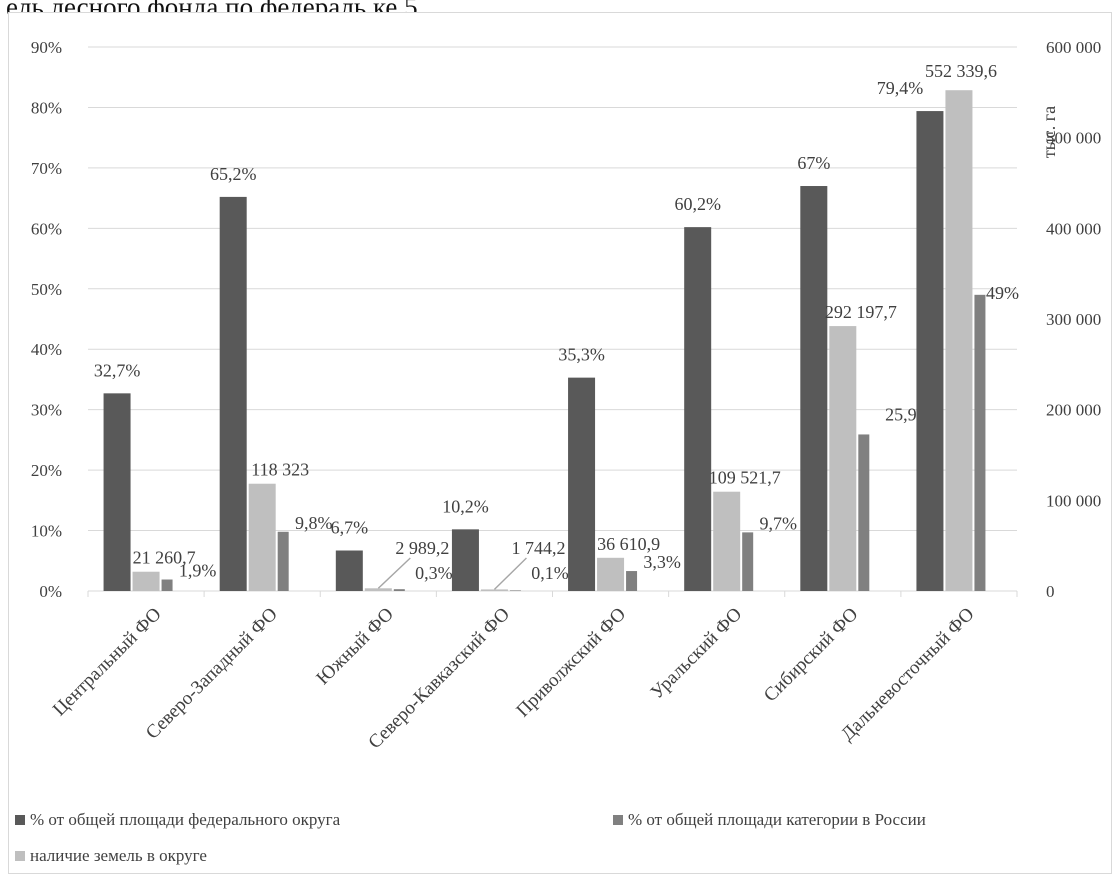  I want to click on data-label-pct-russia-category: 0,1%, so click(550, 573).